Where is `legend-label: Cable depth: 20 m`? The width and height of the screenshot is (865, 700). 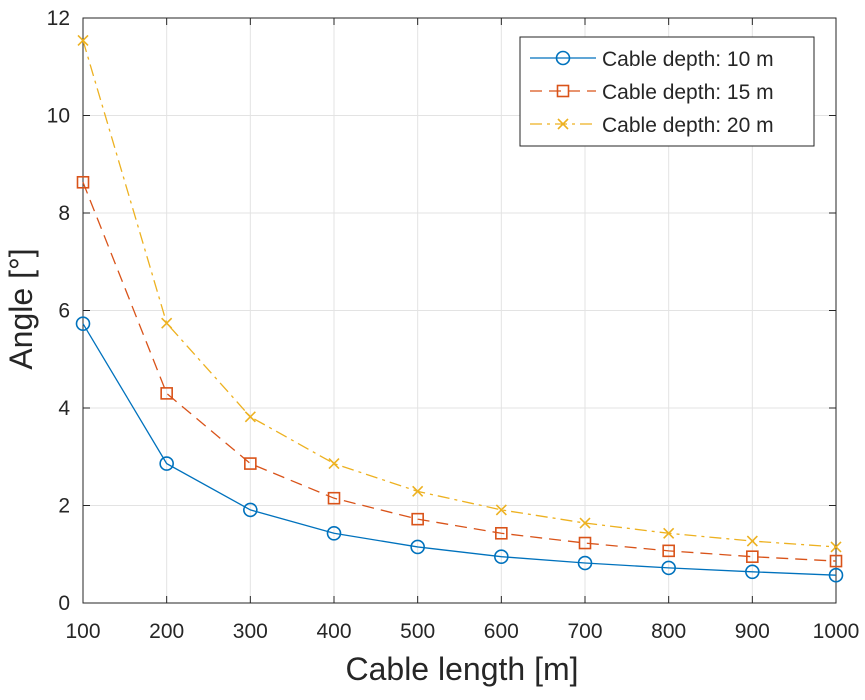
legend-label: Cable depth: 20 m is located at coordinates (688, 125).